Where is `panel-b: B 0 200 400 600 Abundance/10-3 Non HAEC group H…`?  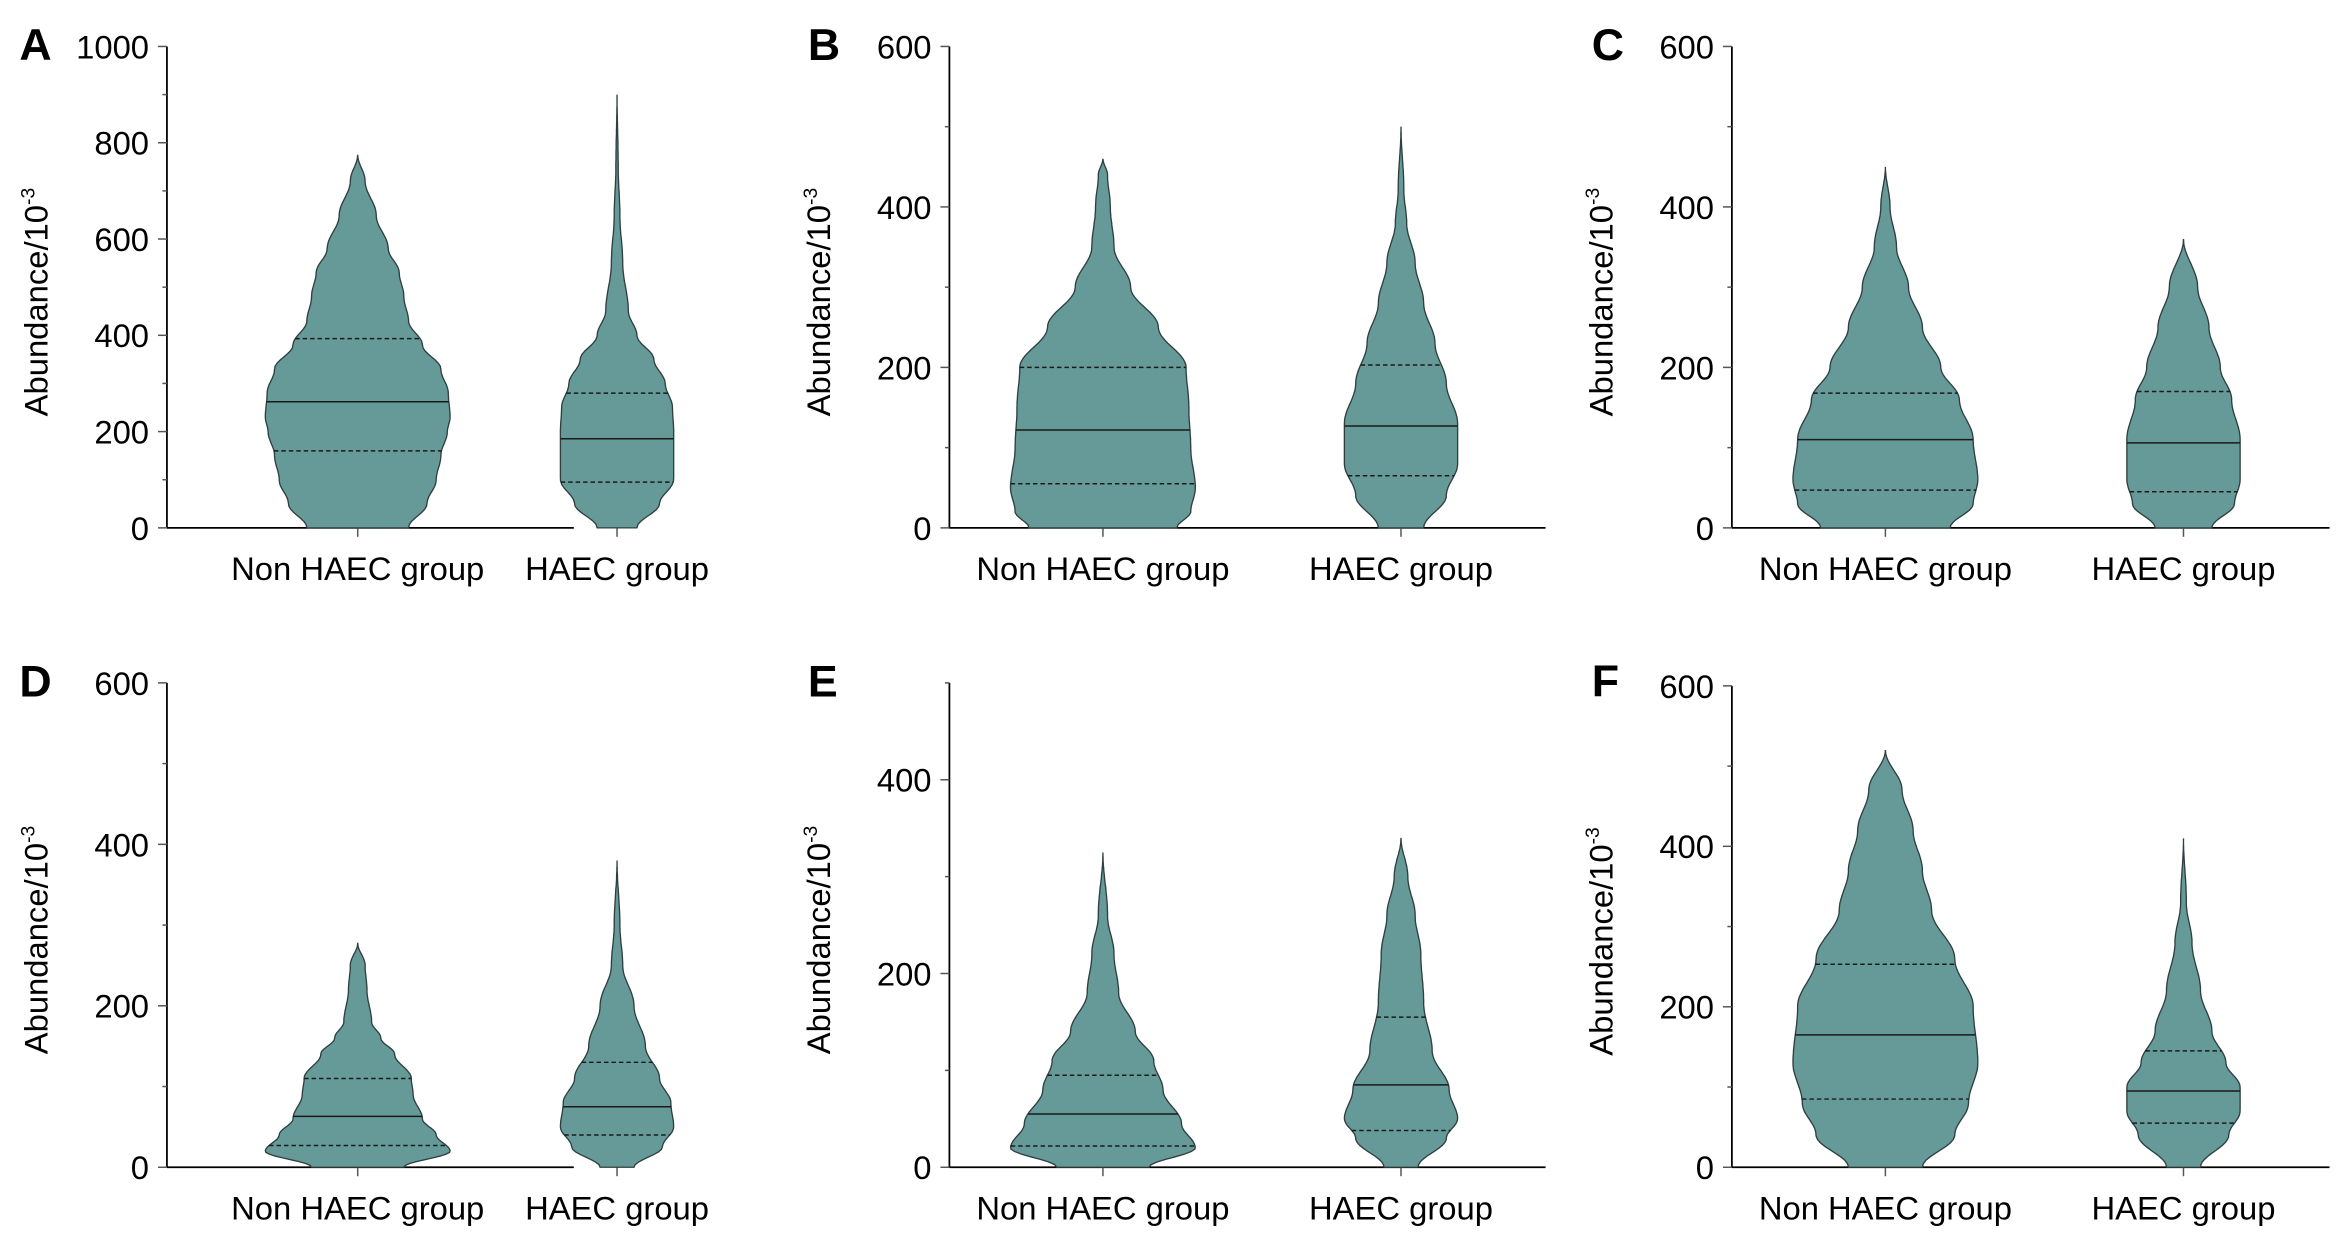
panel-b: B 0 200 400 600 Abundance/10-3 Non HAEC group H… is located at coordinates (1173, 304).